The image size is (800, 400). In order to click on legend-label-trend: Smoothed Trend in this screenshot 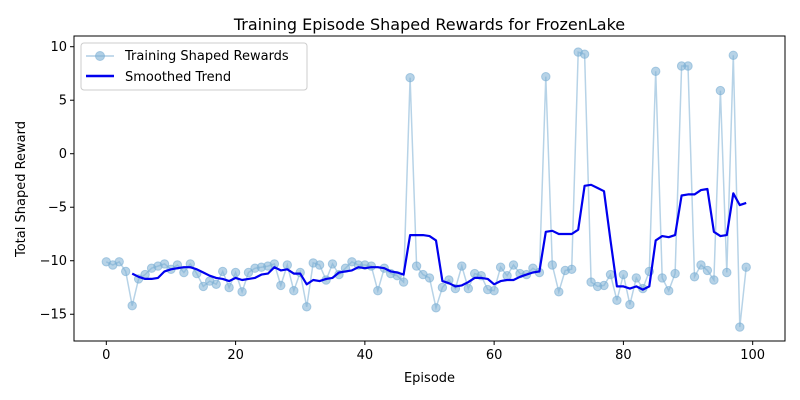, I will do `click(178, 77)`.